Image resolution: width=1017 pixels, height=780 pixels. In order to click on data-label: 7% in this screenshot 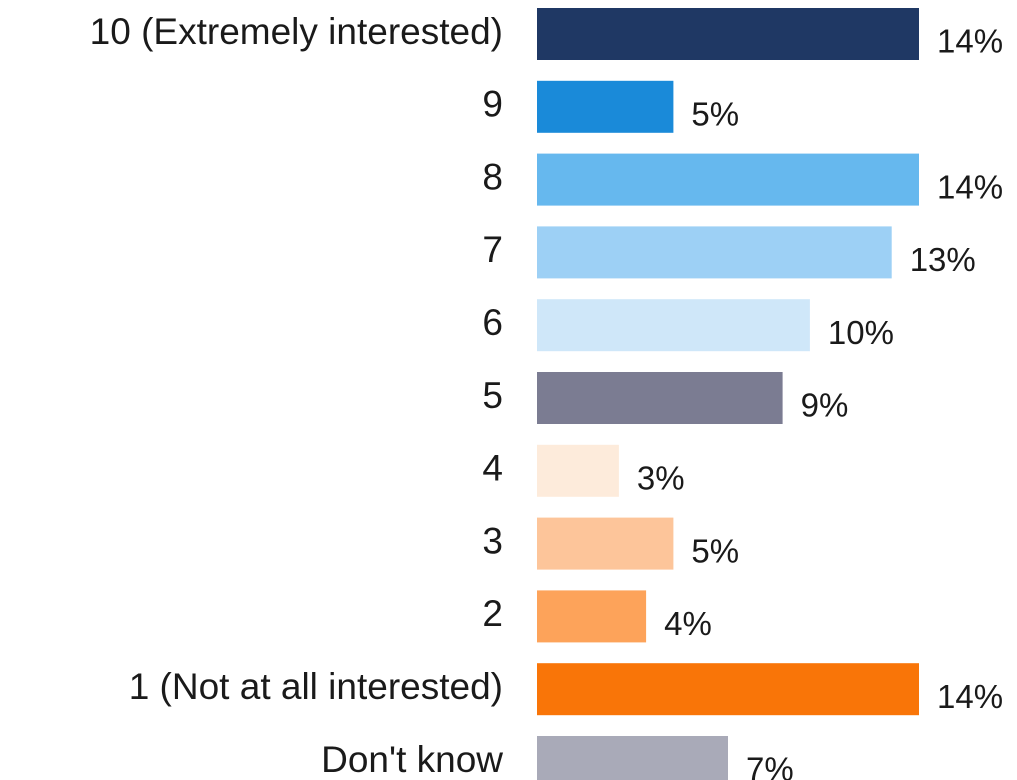, I will do `click(770, 765)`.